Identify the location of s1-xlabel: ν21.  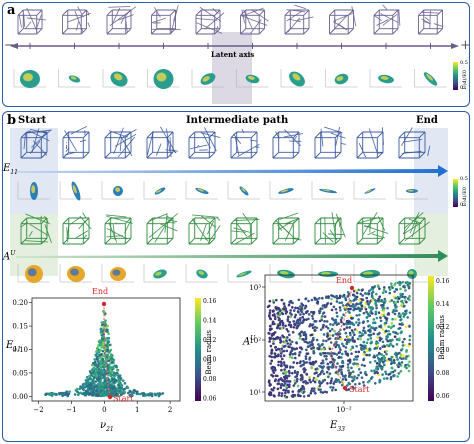
(107, 426).